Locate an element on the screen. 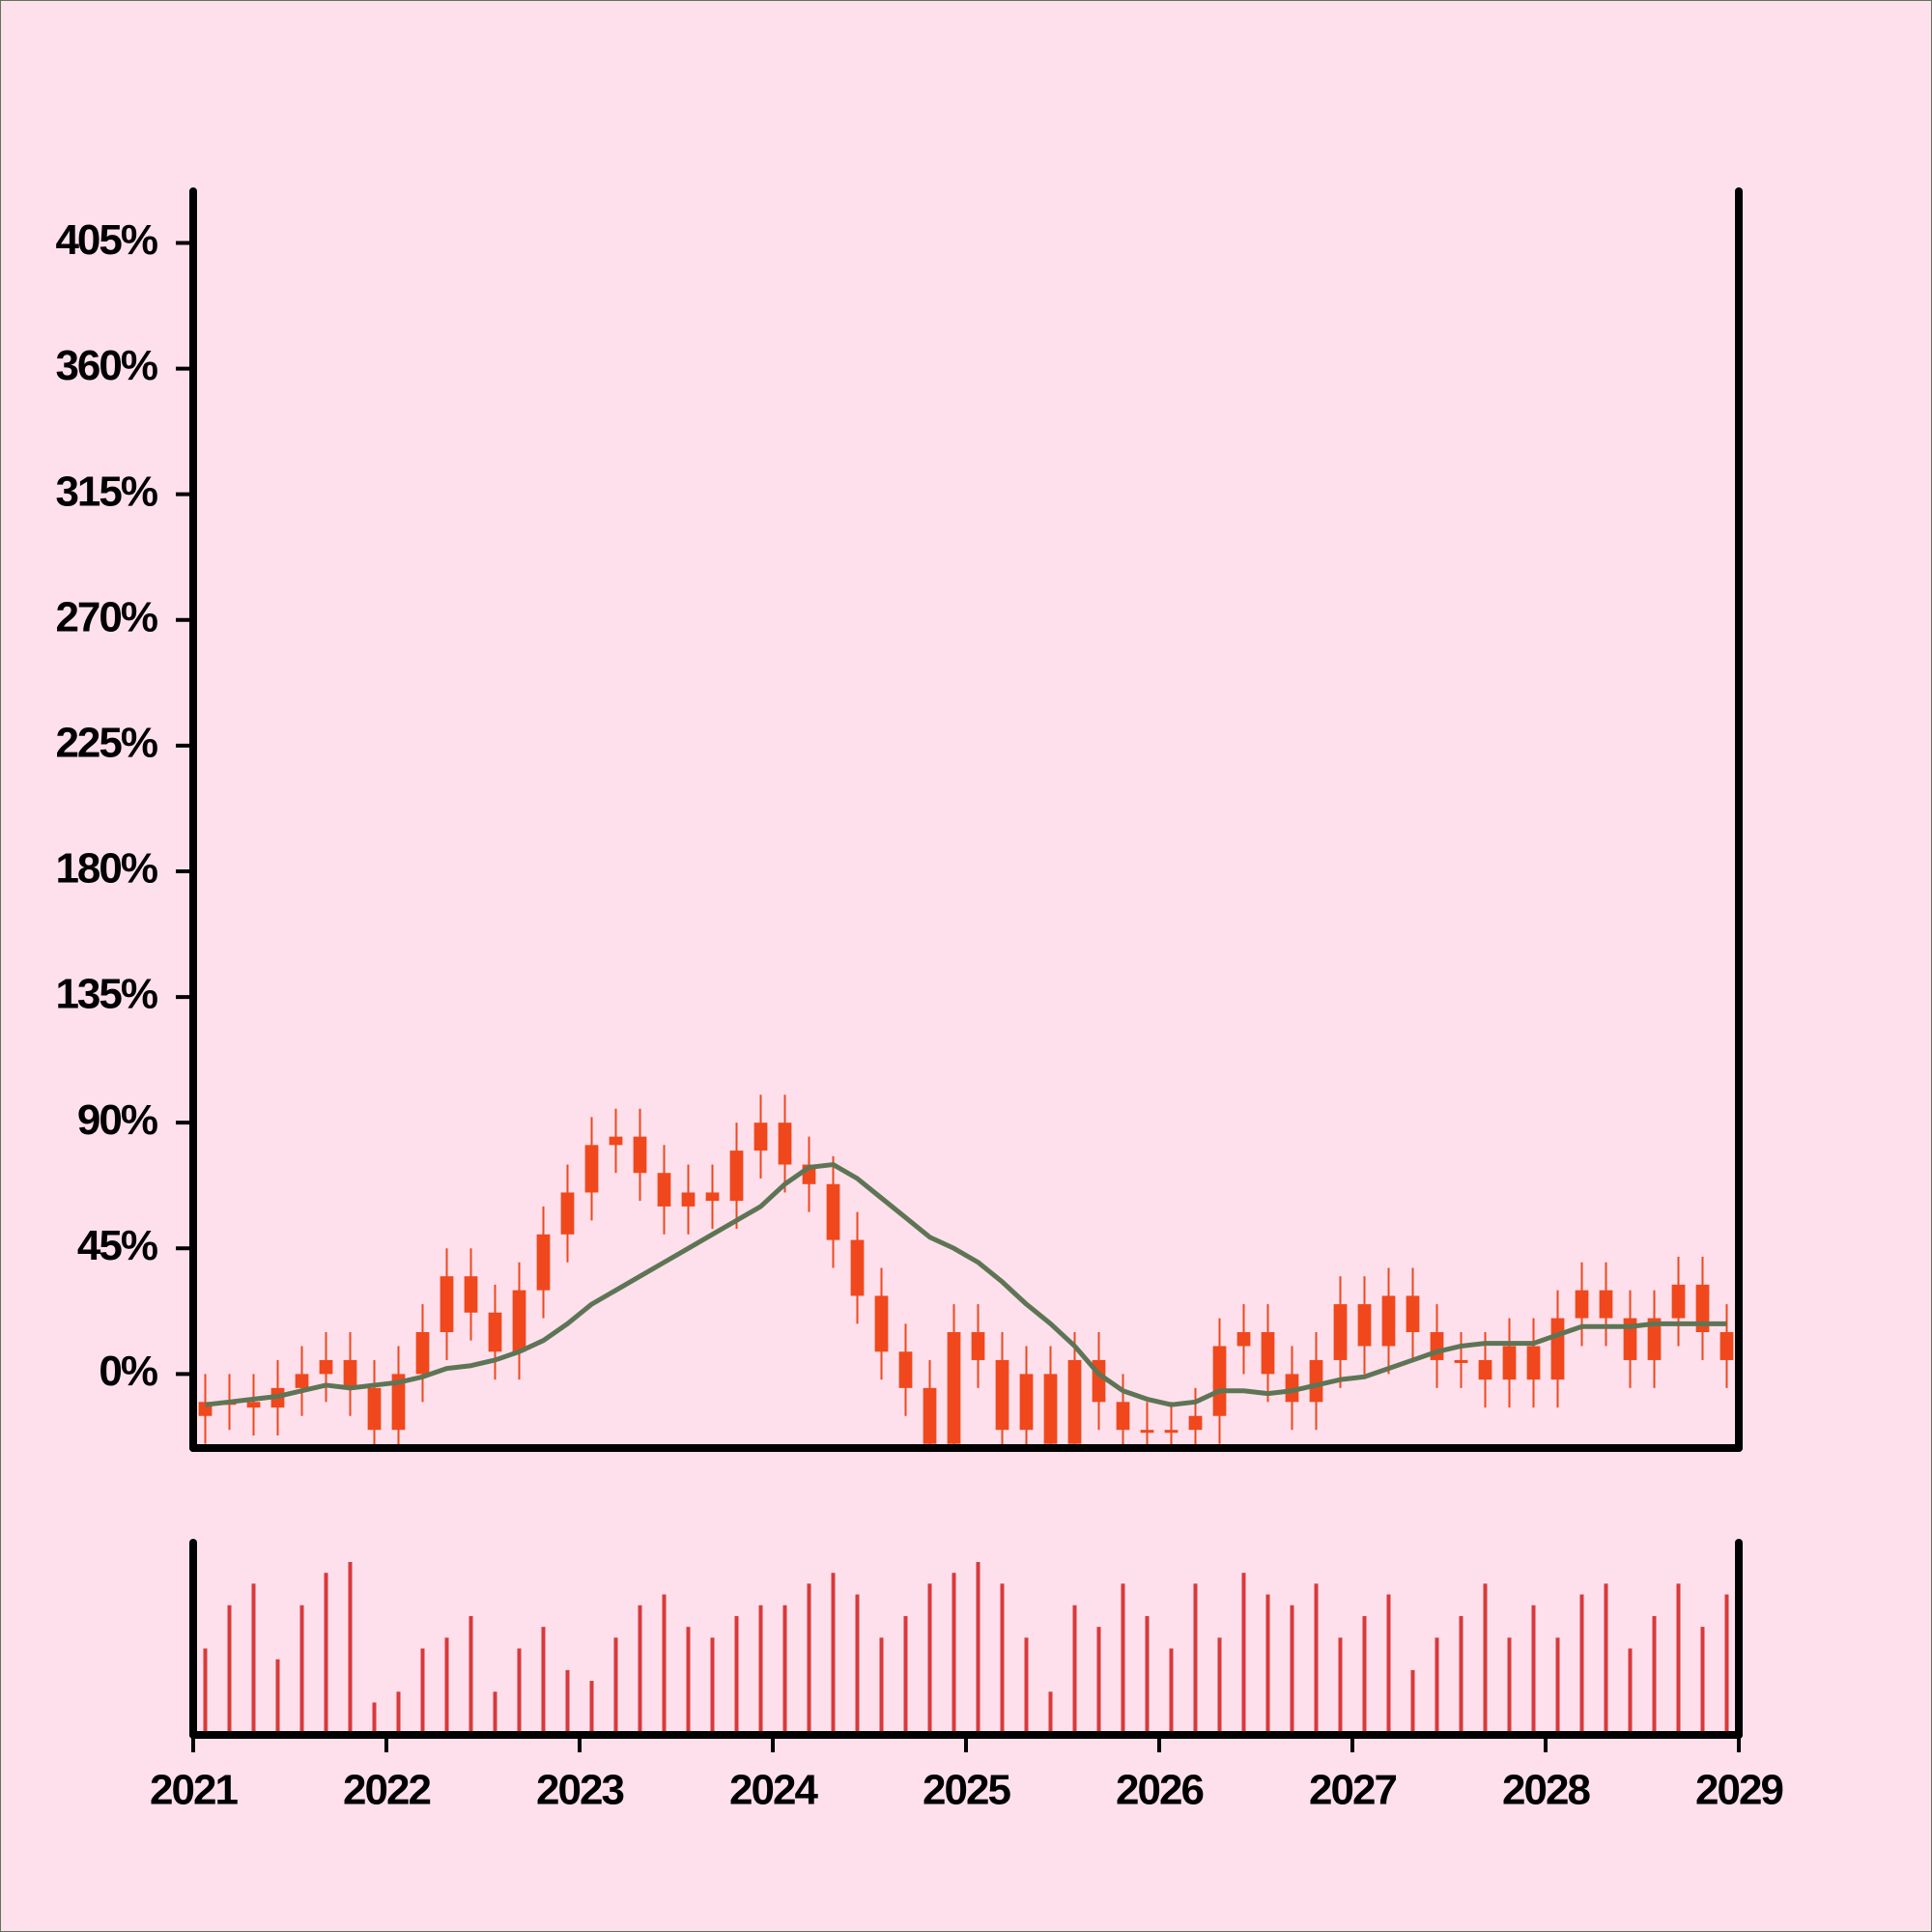 Image resolution: width=1932 pixels, height=1932 pixels. moving-average-line is located at coordinates (966, 1284).